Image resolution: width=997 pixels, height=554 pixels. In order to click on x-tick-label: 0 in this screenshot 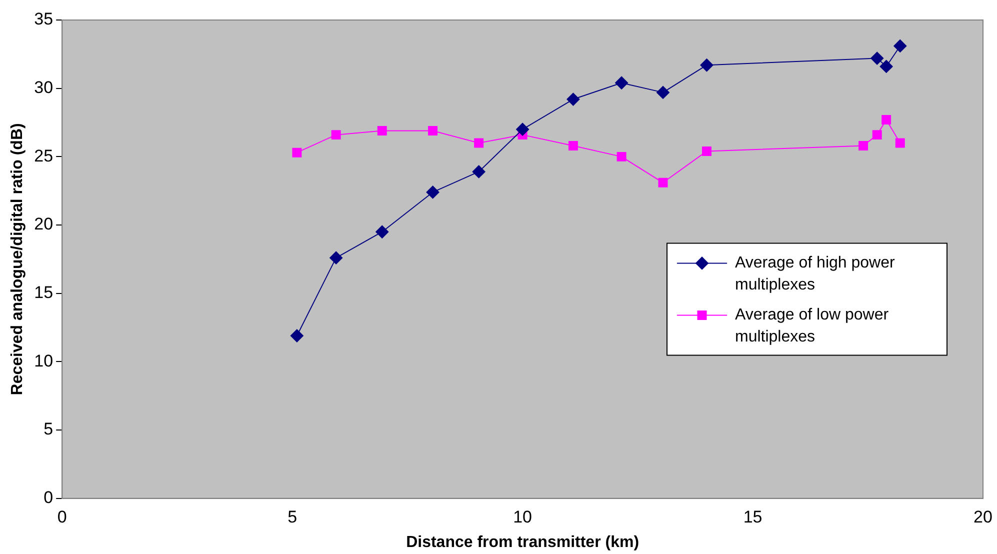, I will do `click(62, 516)`.